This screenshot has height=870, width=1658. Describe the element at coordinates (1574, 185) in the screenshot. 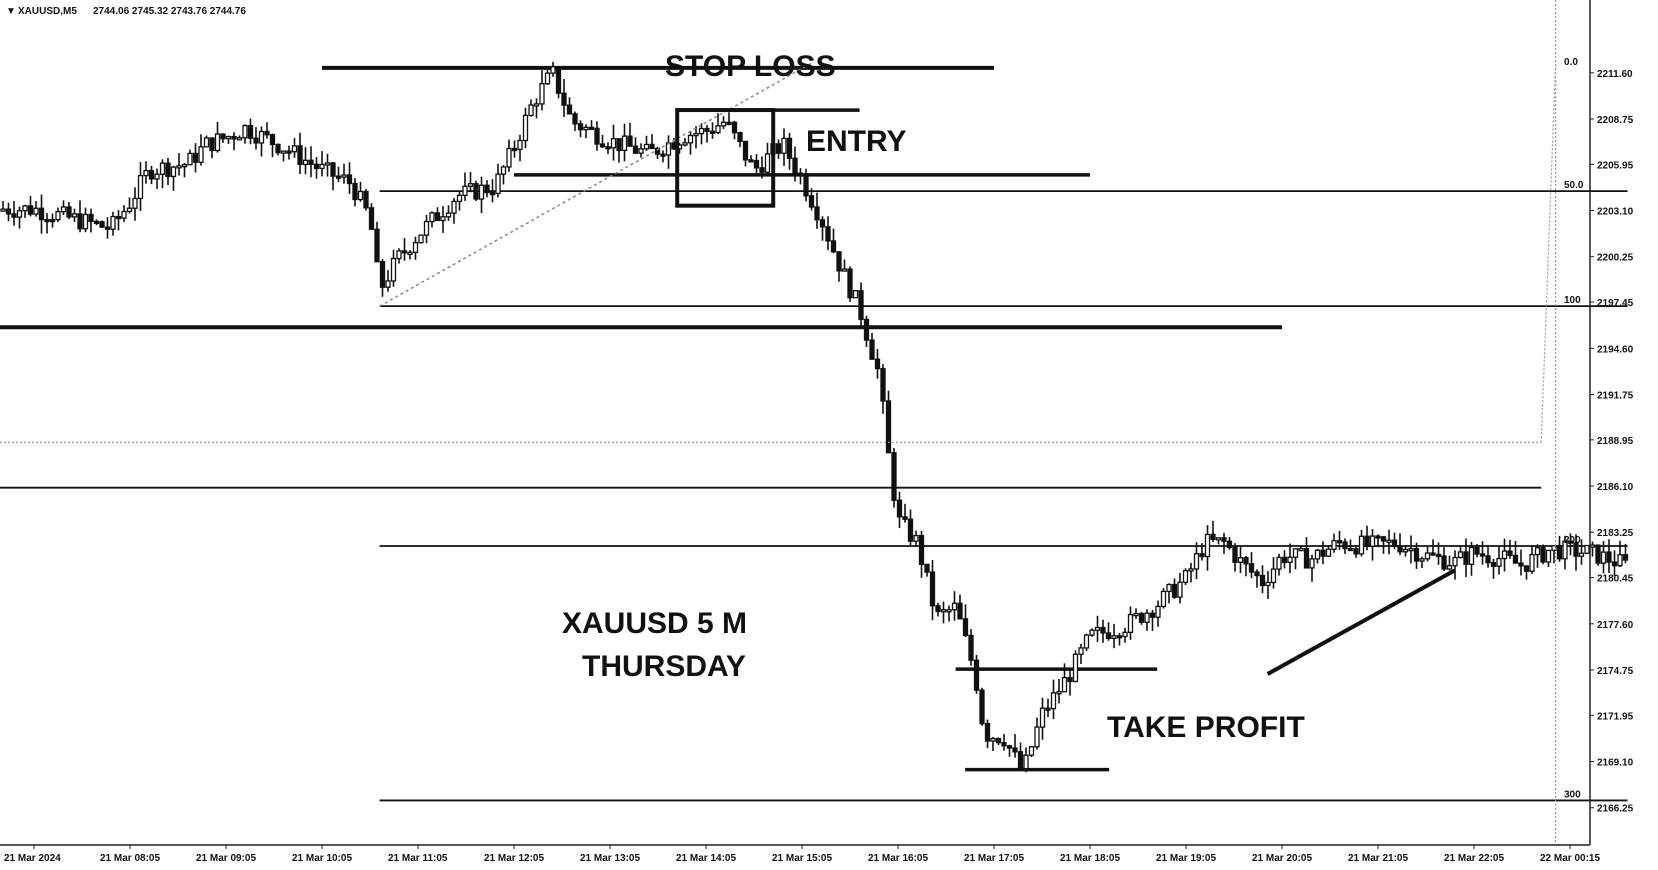

I see `fib-label: 50.0` at that location.